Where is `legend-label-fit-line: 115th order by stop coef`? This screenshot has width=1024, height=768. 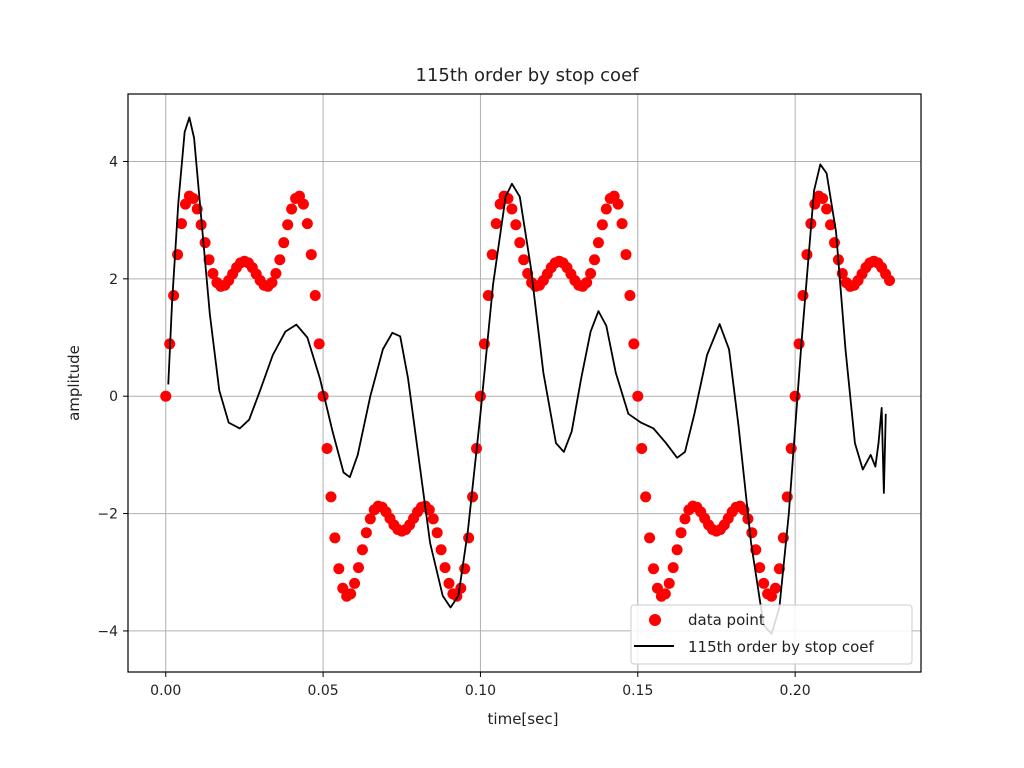
legend-label-fit-line: 115th order by stop coef is located at coordinates (781, 647).